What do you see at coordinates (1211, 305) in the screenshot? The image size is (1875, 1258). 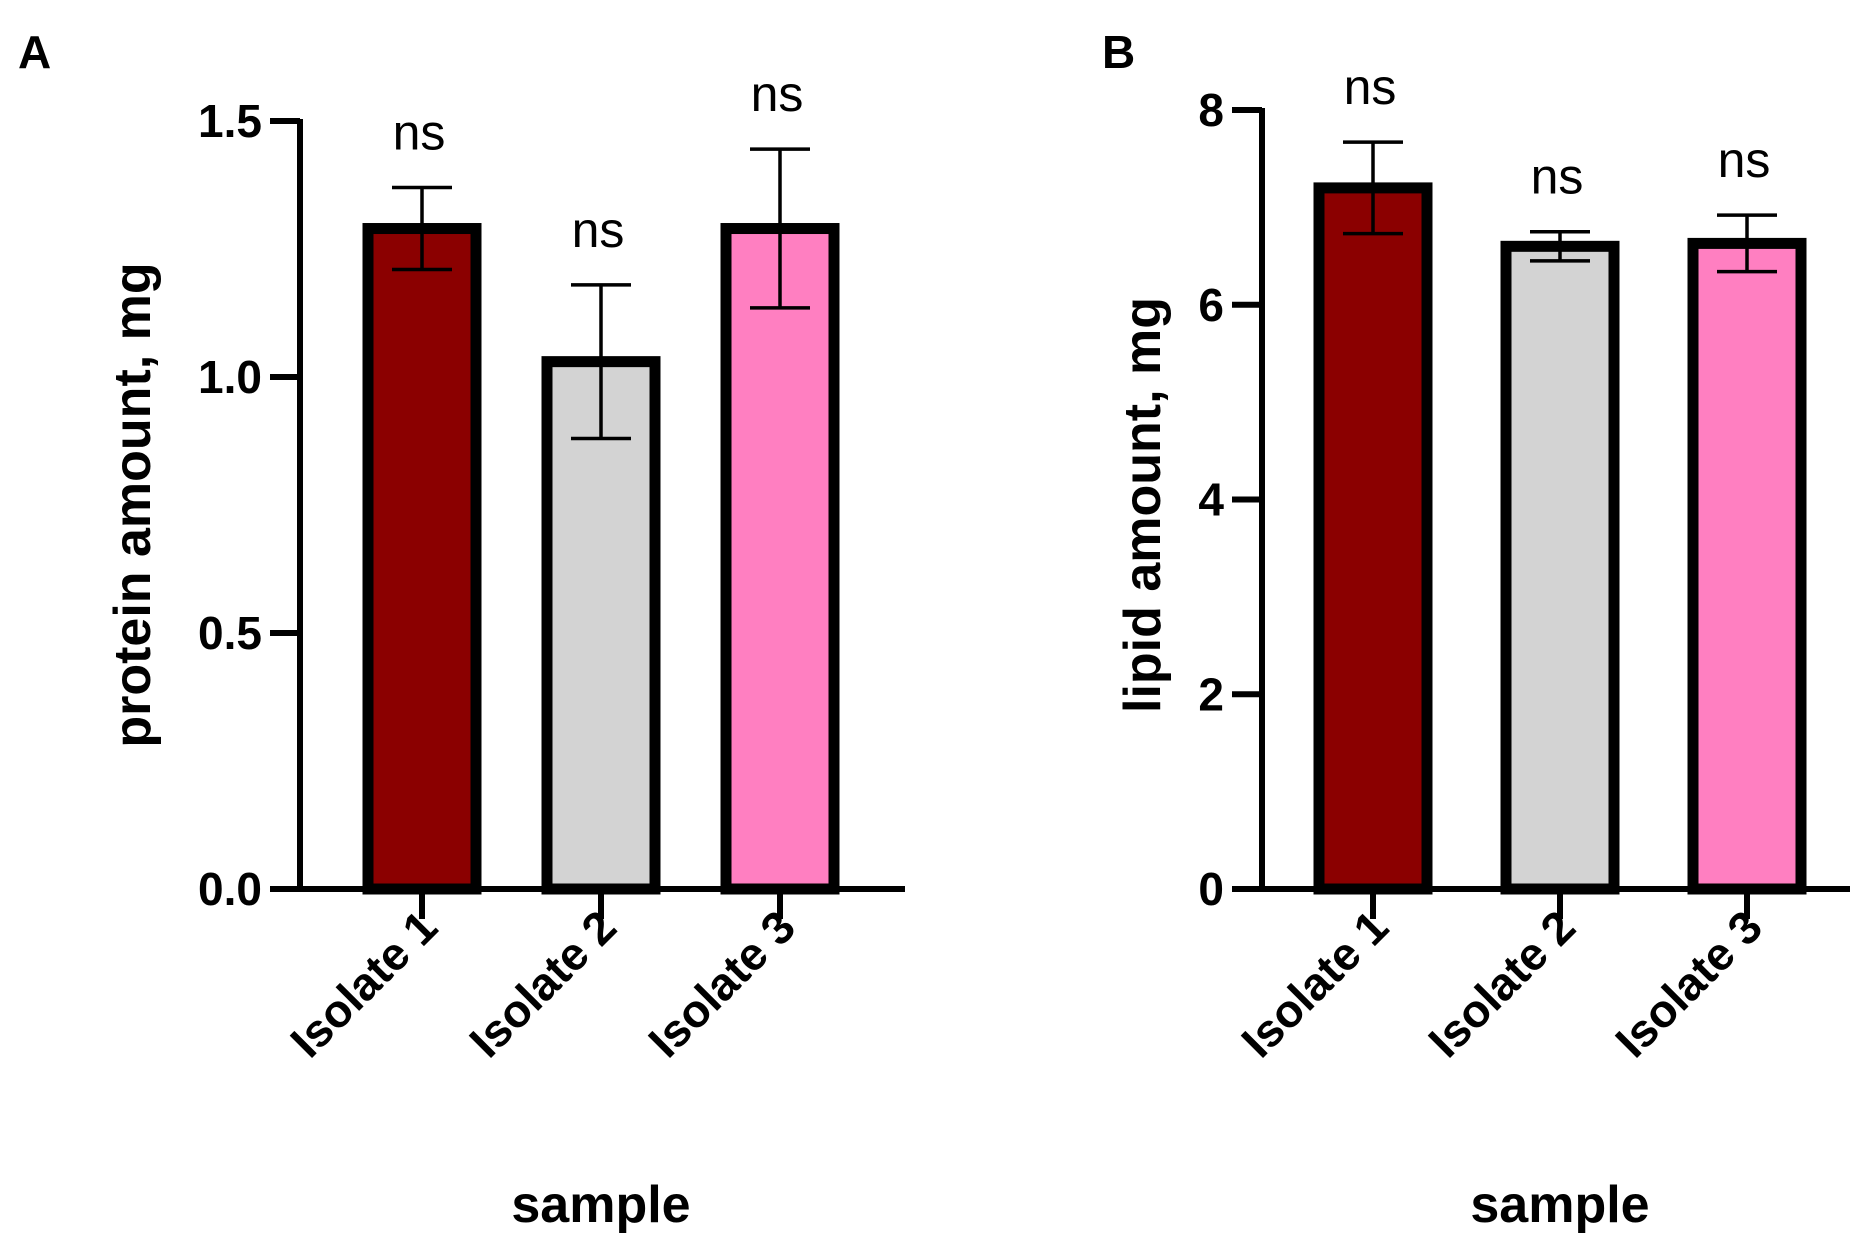 I see `y-tick-label: 6` at bounding box center [1211, 305].